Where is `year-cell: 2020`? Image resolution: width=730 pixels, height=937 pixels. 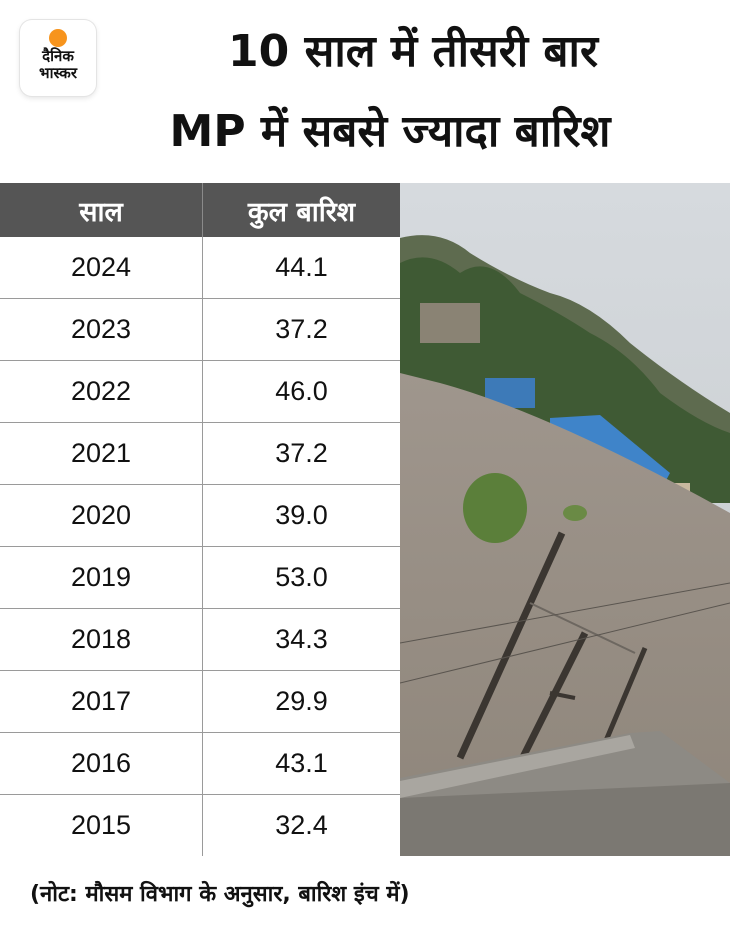
year-cell: 2020 is located at coordinates (101, 515).